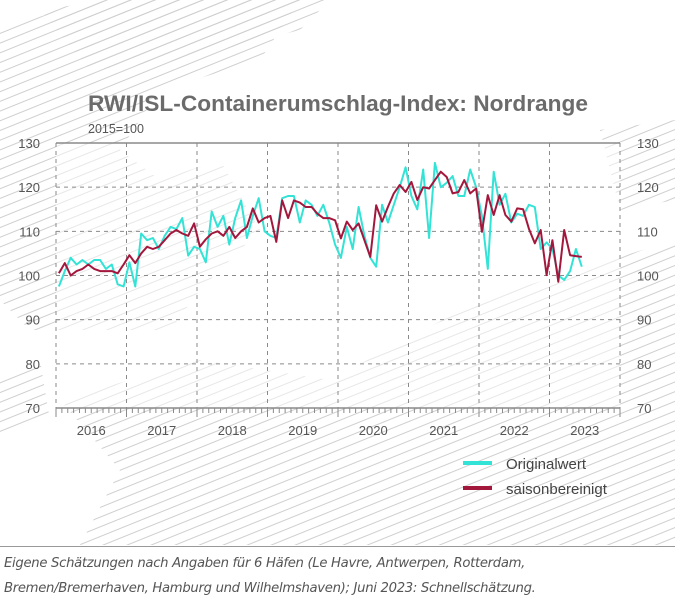 This screenshot has height=602, width=675. I want to click on y-tick-label-right: 130, so click(648, 143).